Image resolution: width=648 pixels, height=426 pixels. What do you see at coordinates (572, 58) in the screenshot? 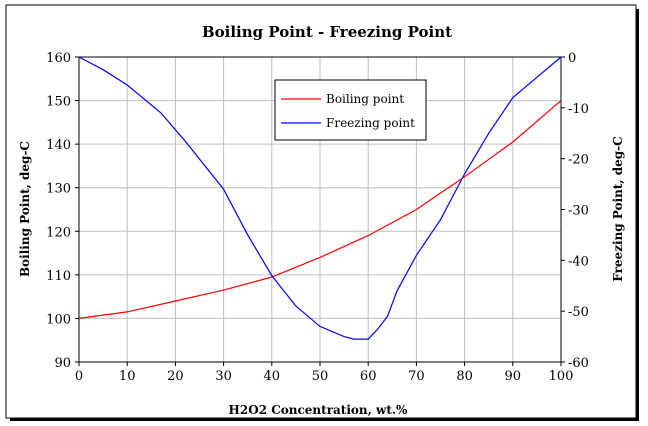
I see `y2-tick-label: 0` at bounding box center [572, 58].